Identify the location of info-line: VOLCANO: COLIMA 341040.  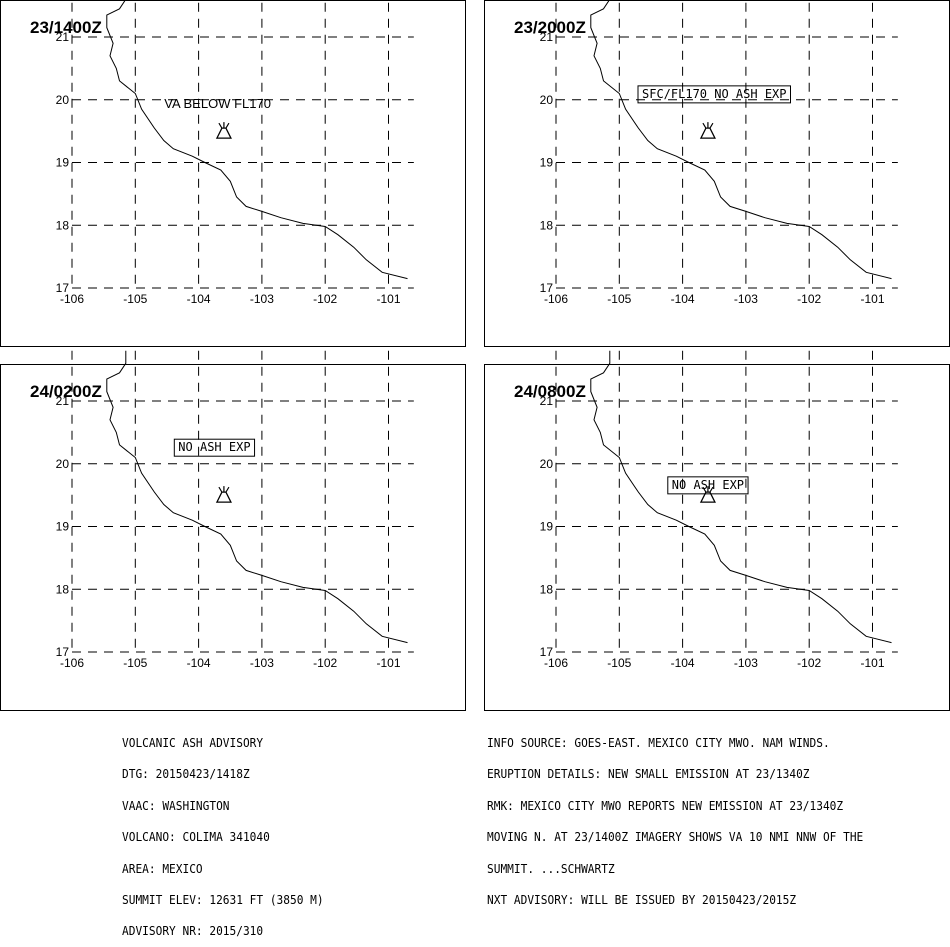
(196, 837).